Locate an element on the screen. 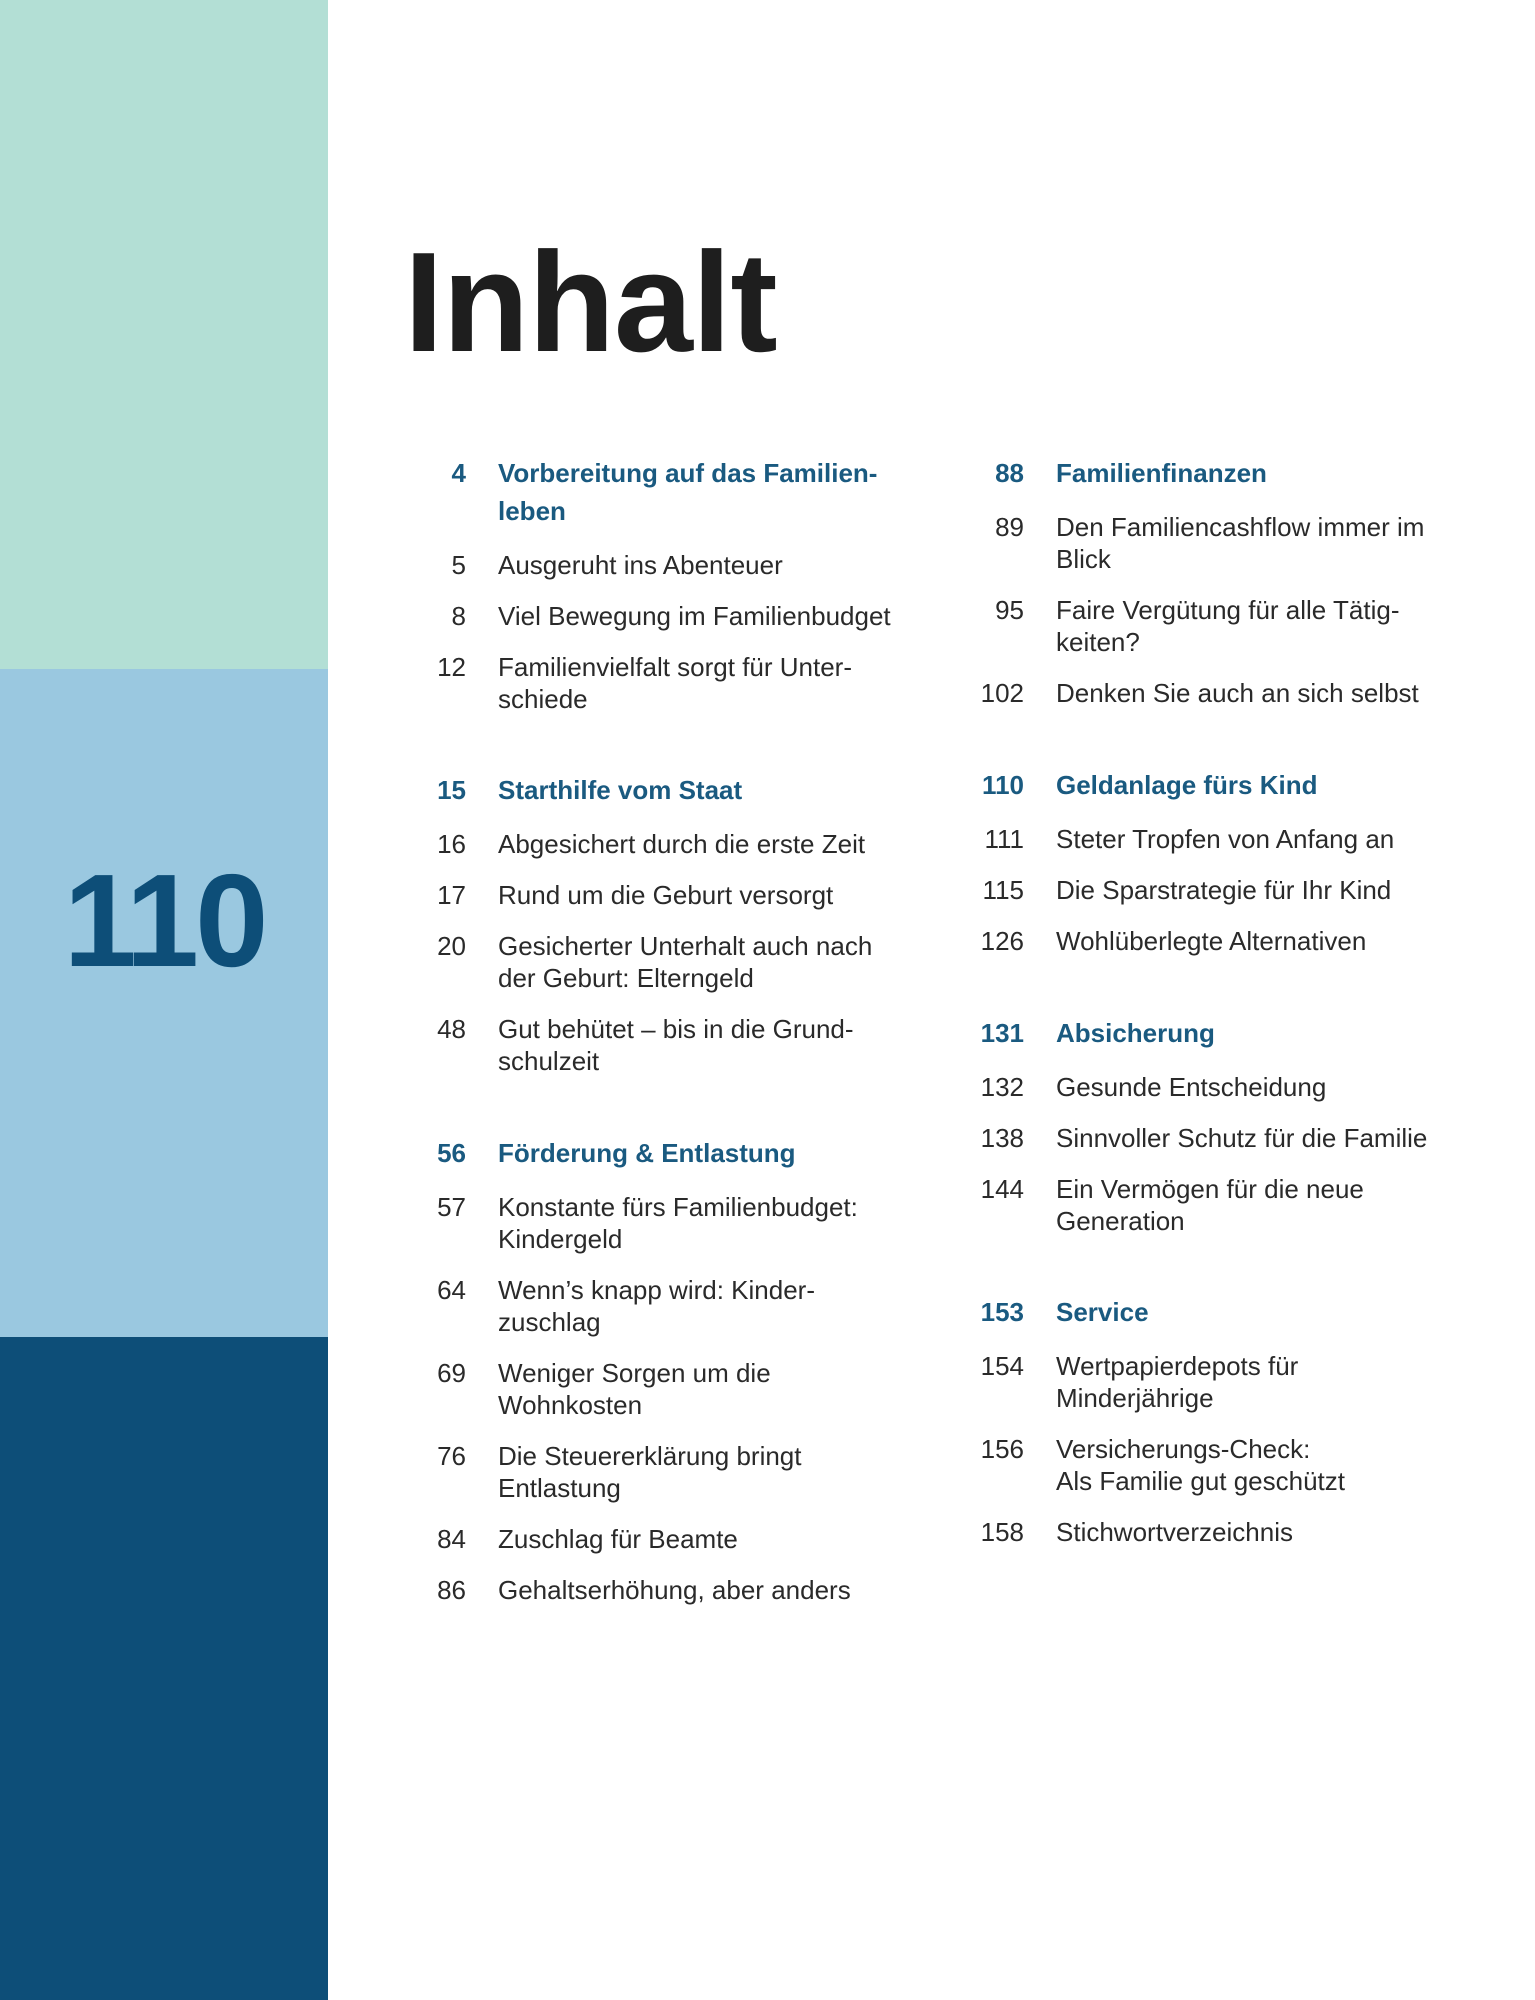 This screenshot has height=2000, width=1535. entry-title: Steter Tropfen von Anfang an is located at coordinates (1225, 839).